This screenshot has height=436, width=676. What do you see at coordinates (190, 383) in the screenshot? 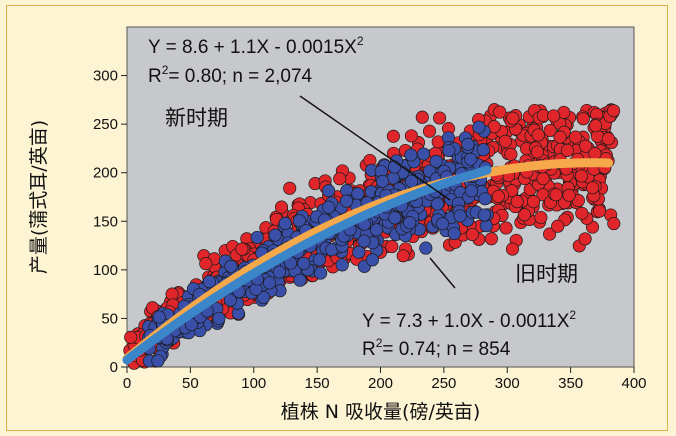
I see `x-tick-label: 50` at bounding box center [190, 383].